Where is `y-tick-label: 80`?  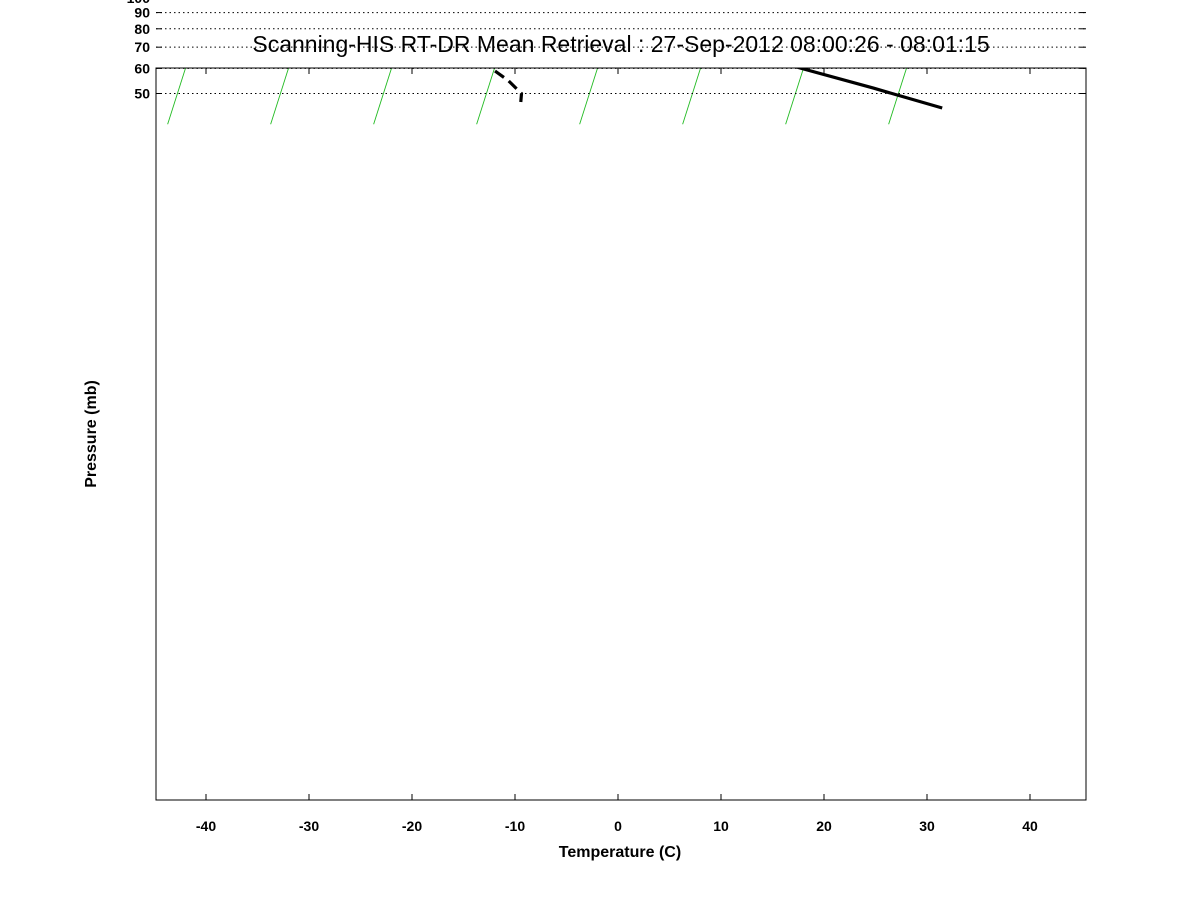
y-tick-label: 80 is located at coordinates (142, 29).